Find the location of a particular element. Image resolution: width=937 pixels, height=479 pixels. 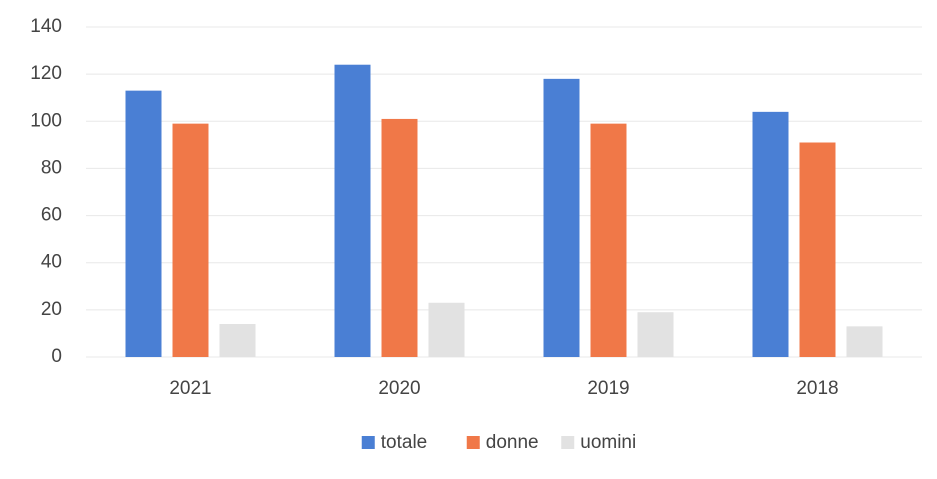

x-tick-label: 2020 is located at coordinates (399, 388).